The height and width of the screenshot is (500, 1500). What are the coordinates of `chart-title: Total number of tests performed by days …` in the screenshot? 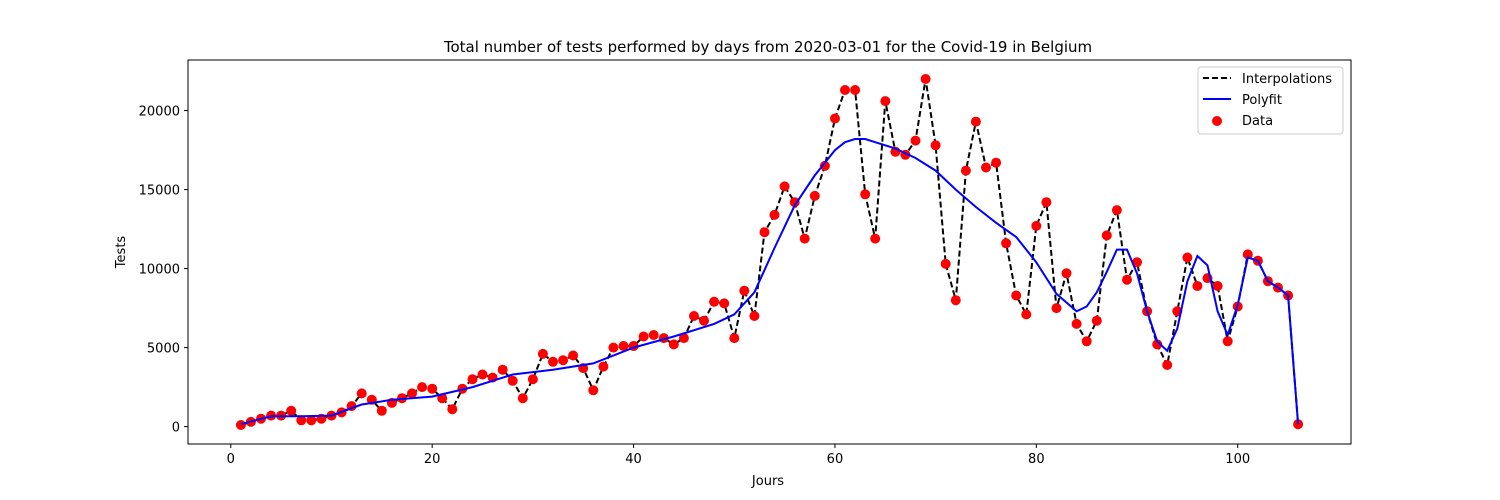 It's located at (767, 47).